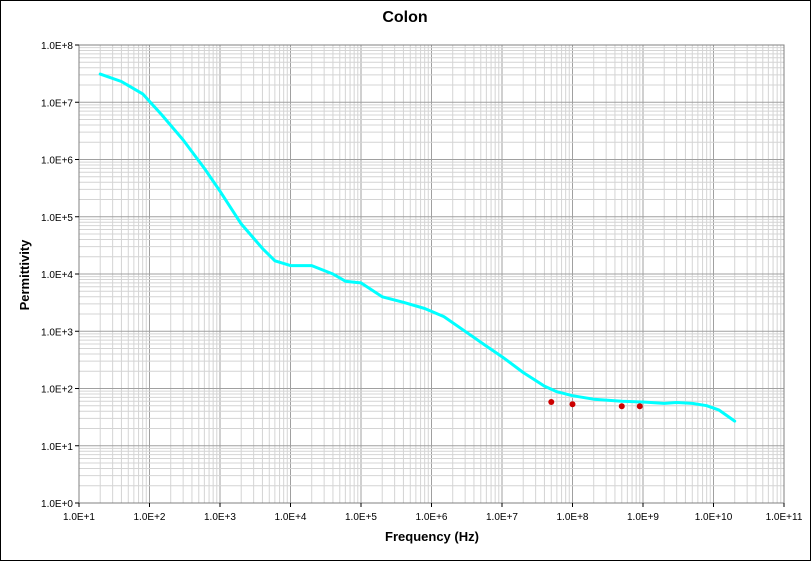 This screenshot has width=811, height=561. What do you see at coordinates (291, 517) in the screenshot?
I see `x-tick-label: 1.0E+4` at bounding box center [291, 517].